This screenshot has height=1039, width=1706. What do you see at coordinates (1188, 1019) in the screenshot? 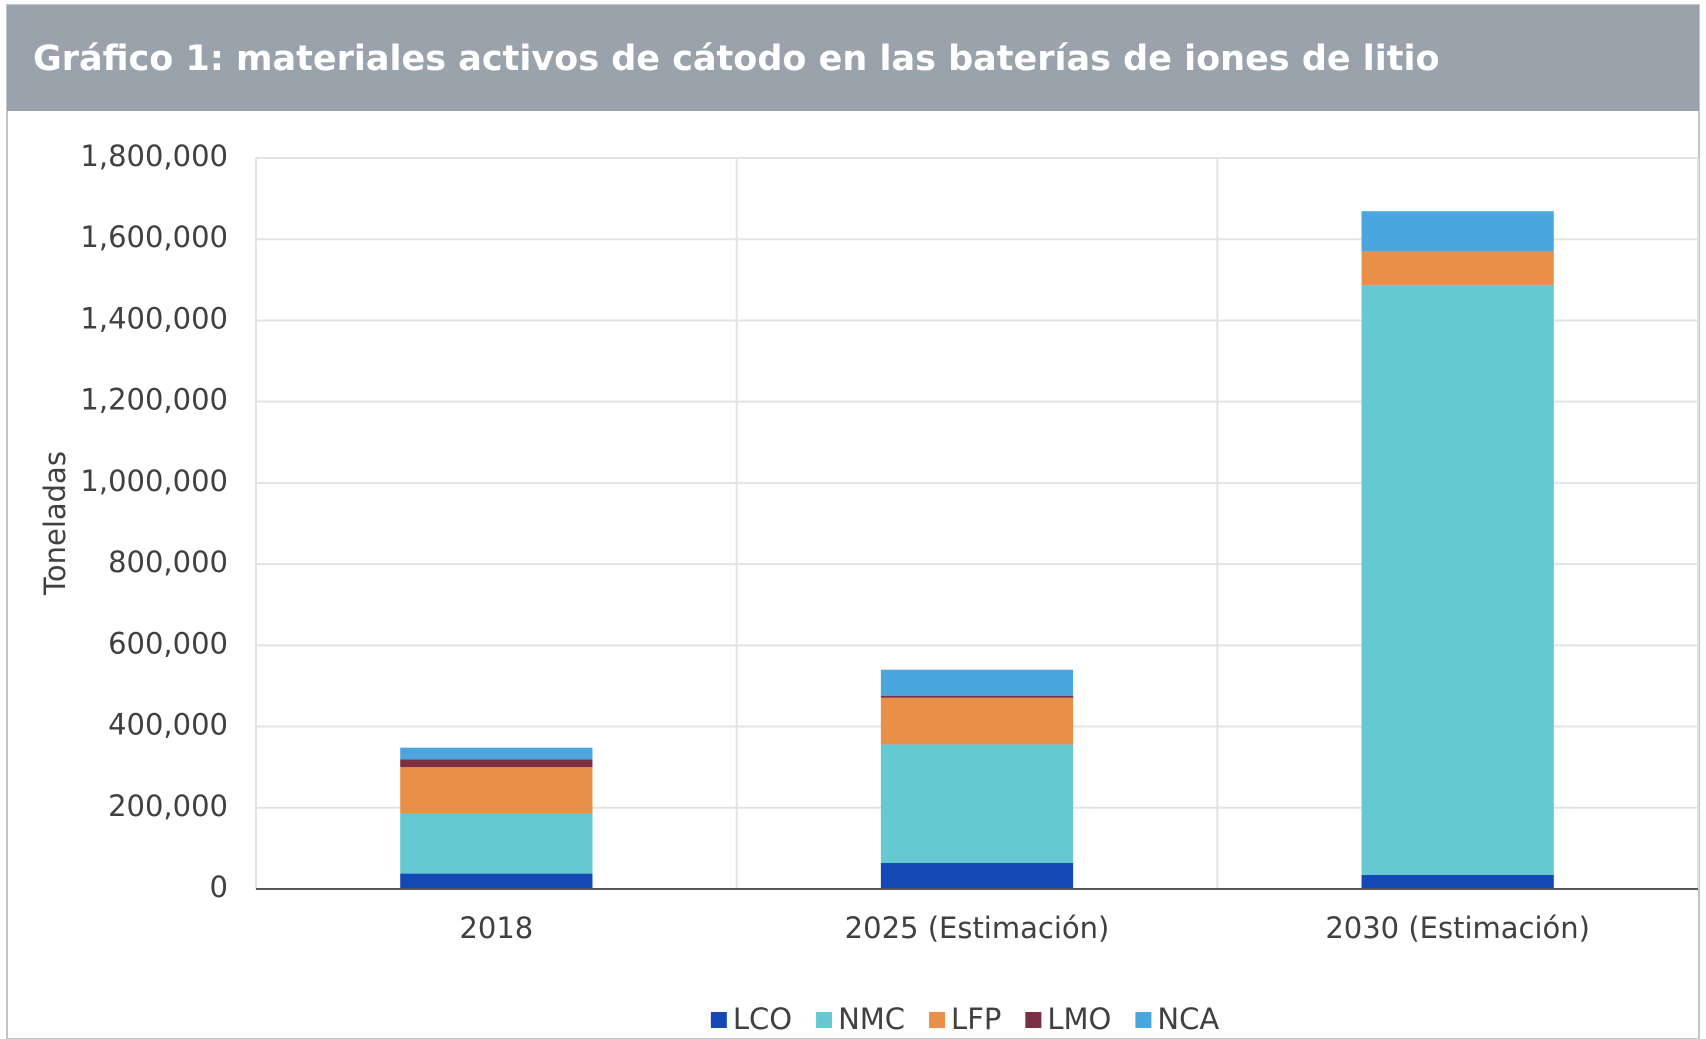
I see `legend-label: NCA` at bounding box center [1188, 1019].